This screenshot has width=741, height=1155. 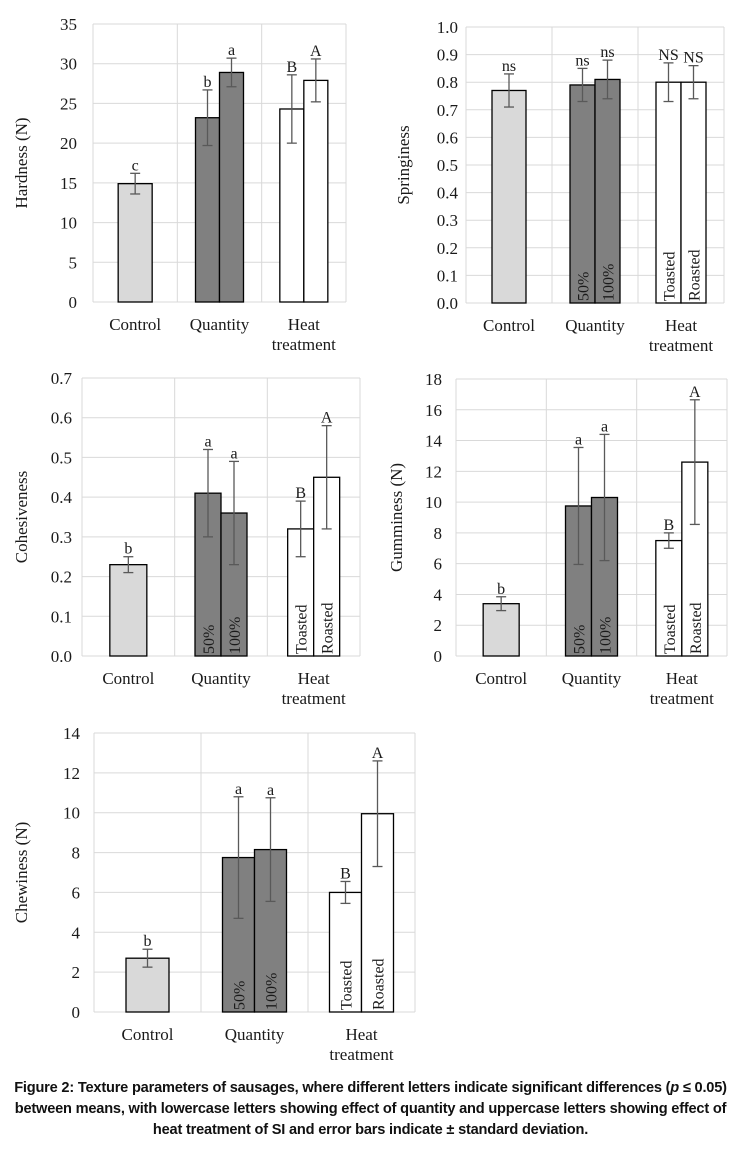 I want to click on y-tick-label: 0.5, so click(x=61, y=457).